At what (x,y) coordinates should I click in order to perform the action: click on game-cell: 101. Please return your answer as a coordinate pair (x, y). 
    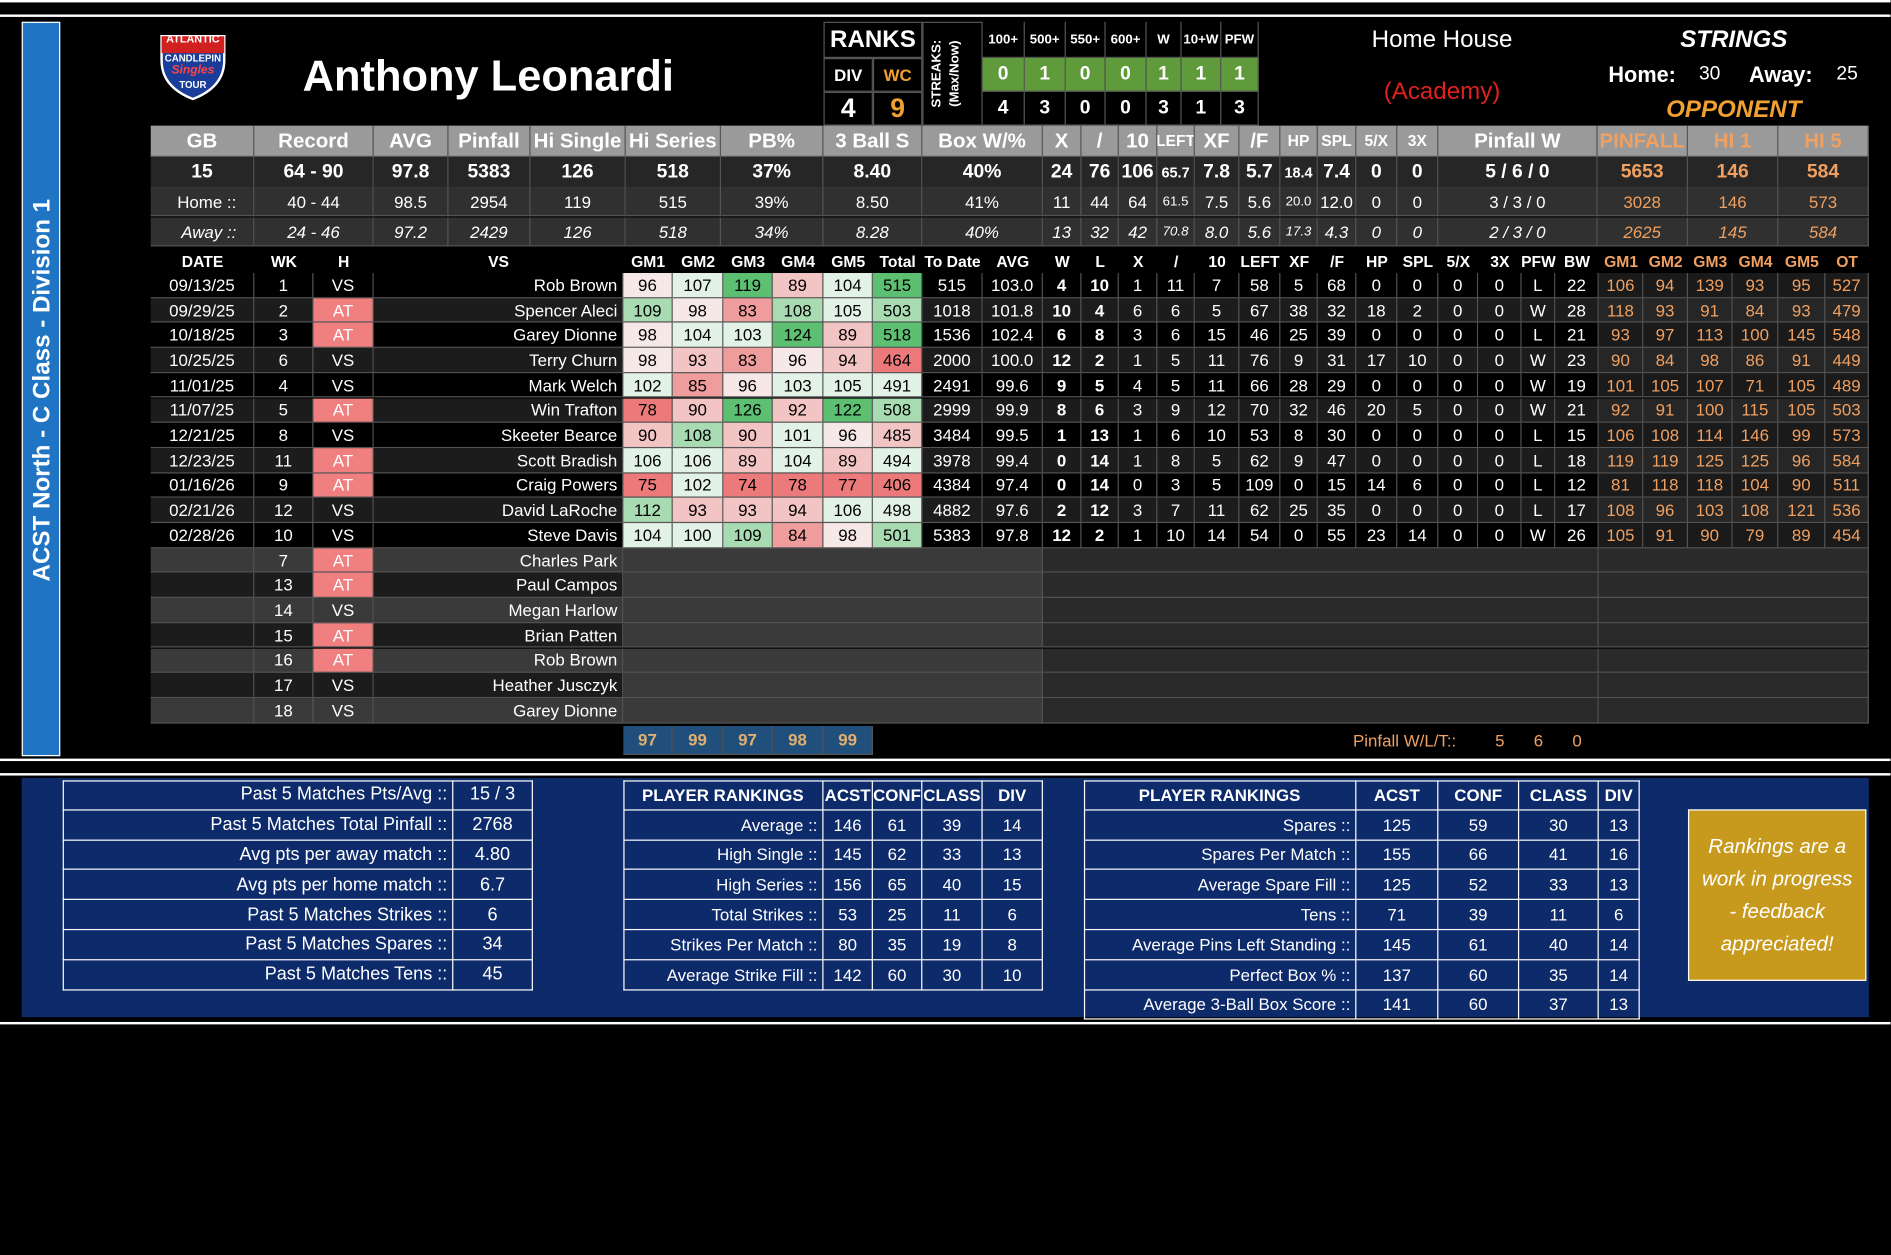
    Looking at the image, I should click on (1621, 386).